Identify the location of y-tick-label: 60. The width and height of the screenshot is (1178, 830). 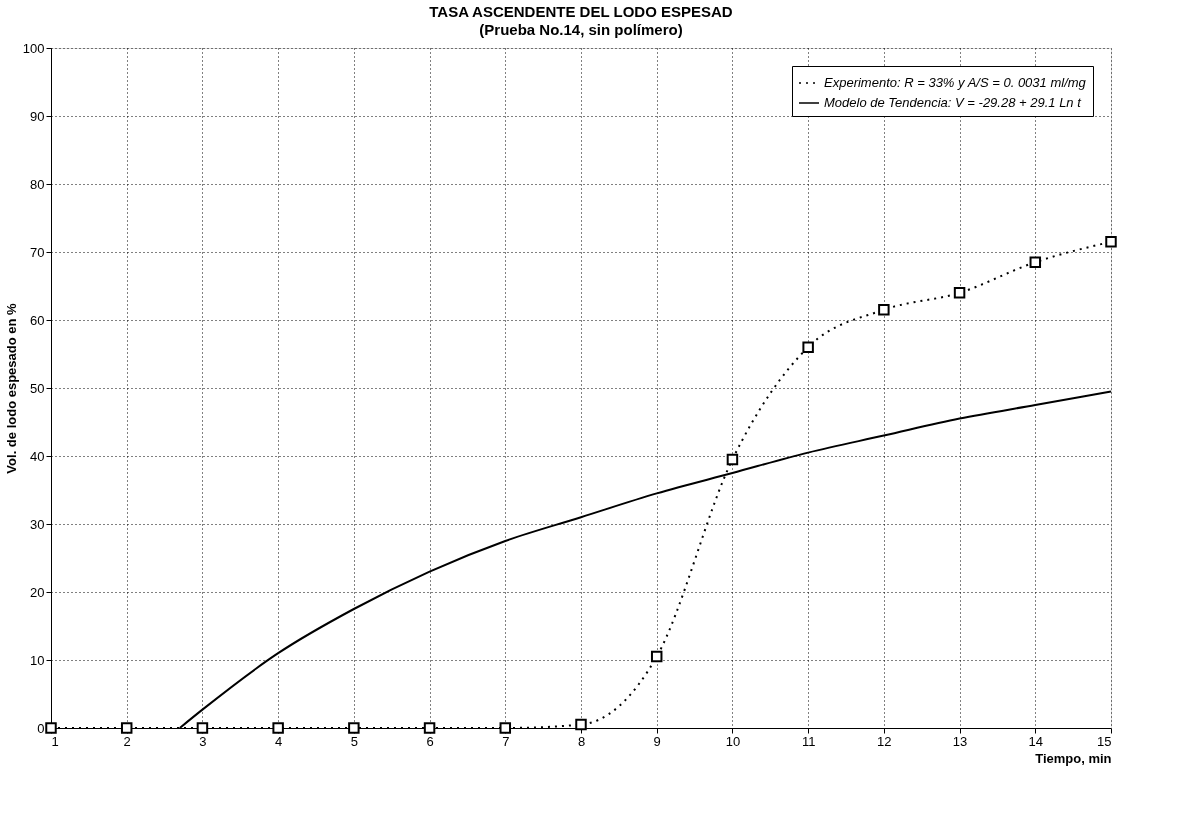
(37, 320).